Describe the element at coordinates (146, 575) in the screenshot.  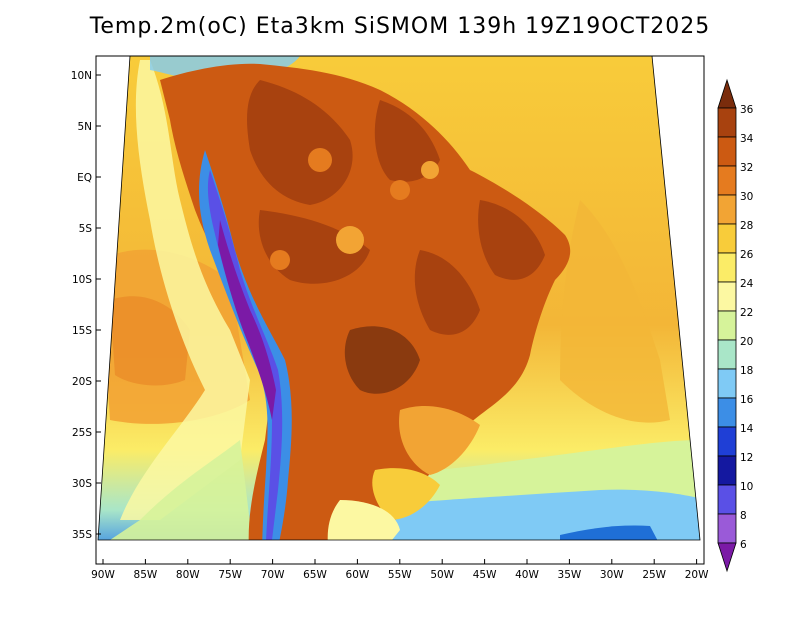
I see `lon-tick-label: 85W` at that location.